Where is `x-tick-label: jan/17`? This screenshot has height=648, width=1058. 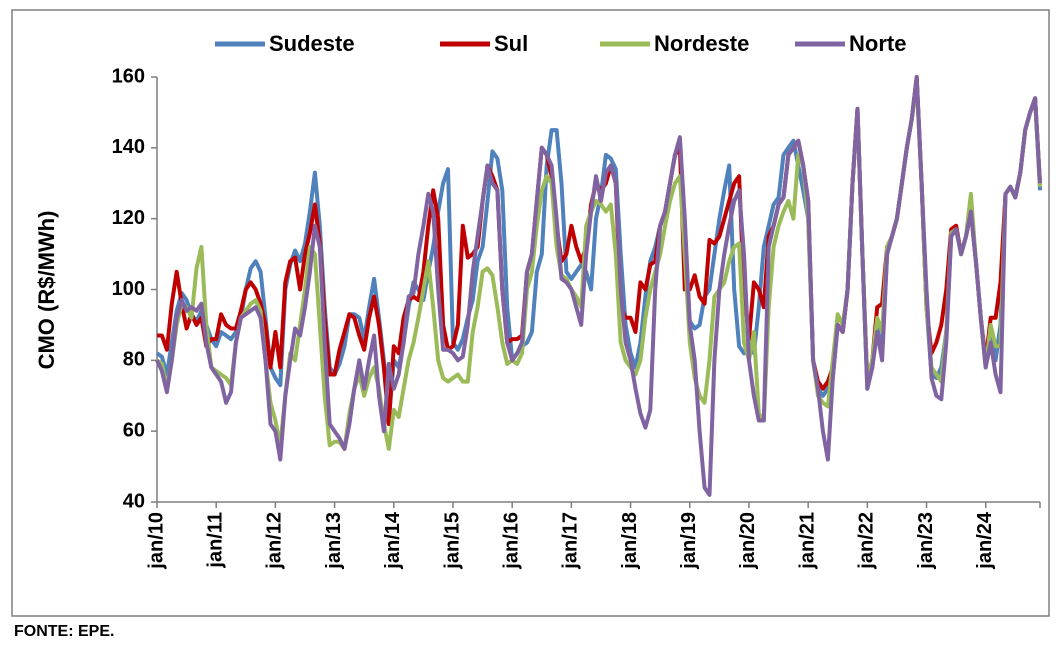 x-tick-label: jan/17 is located at coordinates (571, 541).